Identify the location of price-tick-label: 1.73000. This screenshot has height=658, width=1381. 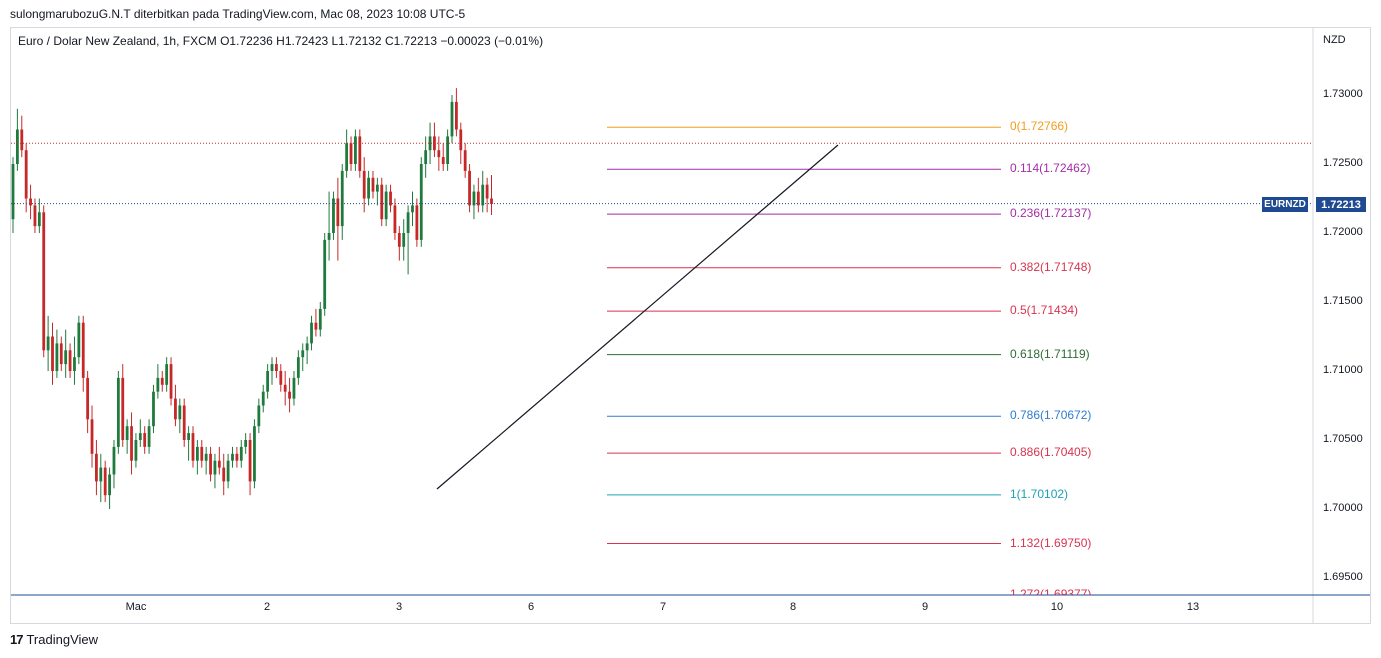
(1343, 94).